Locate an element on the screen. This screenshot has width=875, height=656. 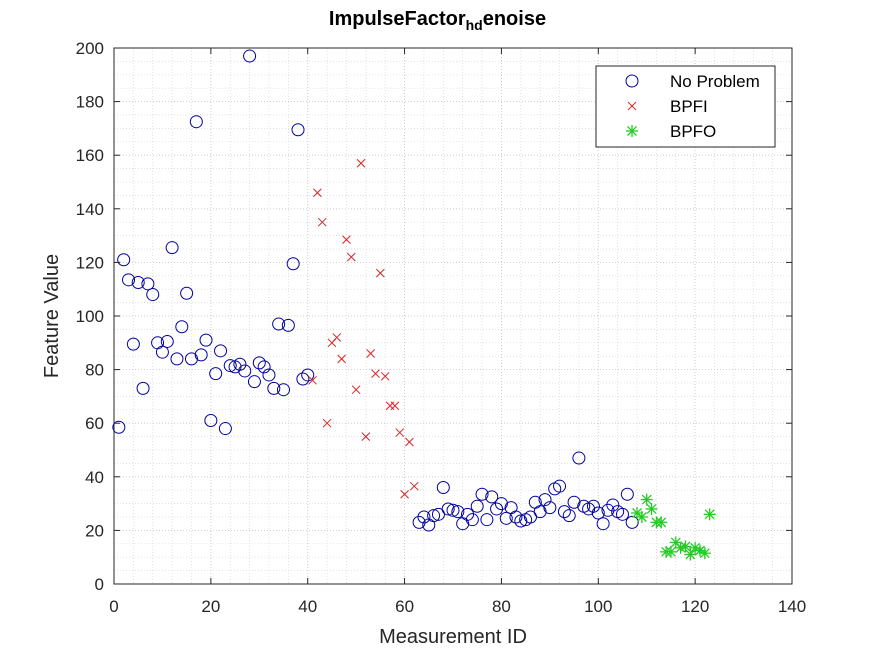
x-axis-label: Measurement ID is located at coordinates (453, 637).